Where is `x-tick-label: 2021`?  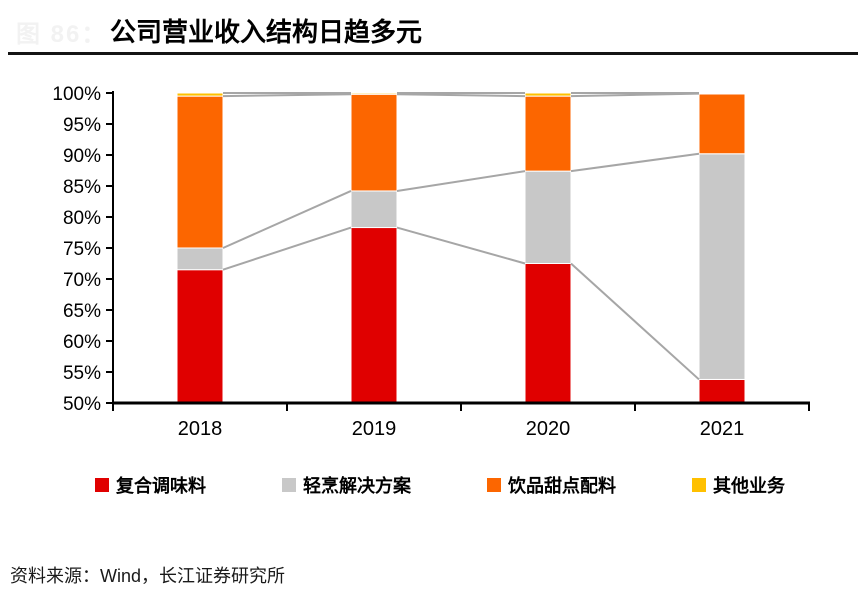 x-tick-label: 2021 is located at coordinates (722, 429).